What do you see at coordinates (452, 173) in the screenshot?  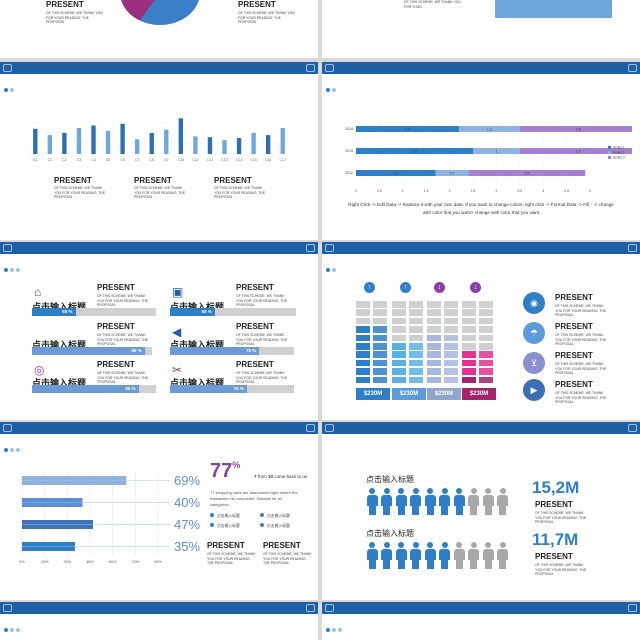 I see `data-label: 0.7` at bounding box center [452, 173].